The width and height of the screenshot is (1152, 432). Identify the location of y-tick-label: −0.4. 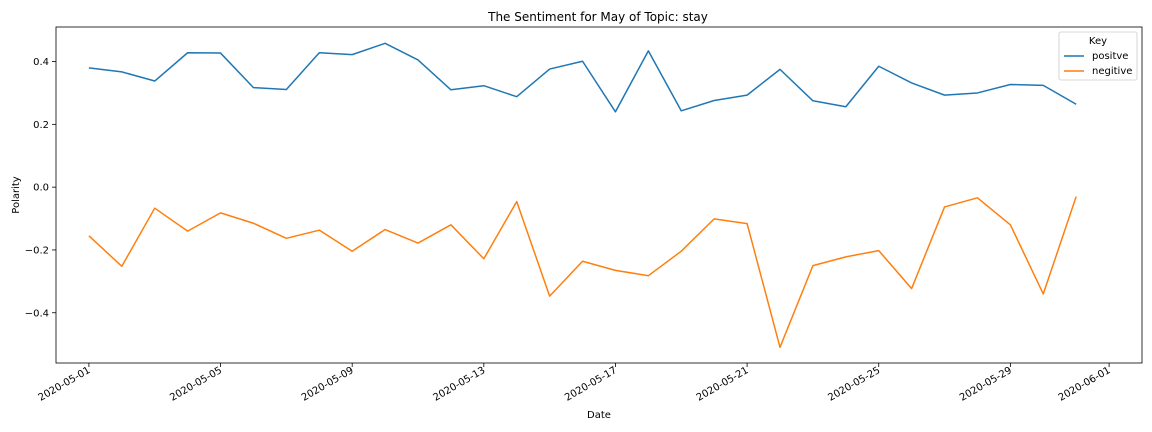
(37, 313).